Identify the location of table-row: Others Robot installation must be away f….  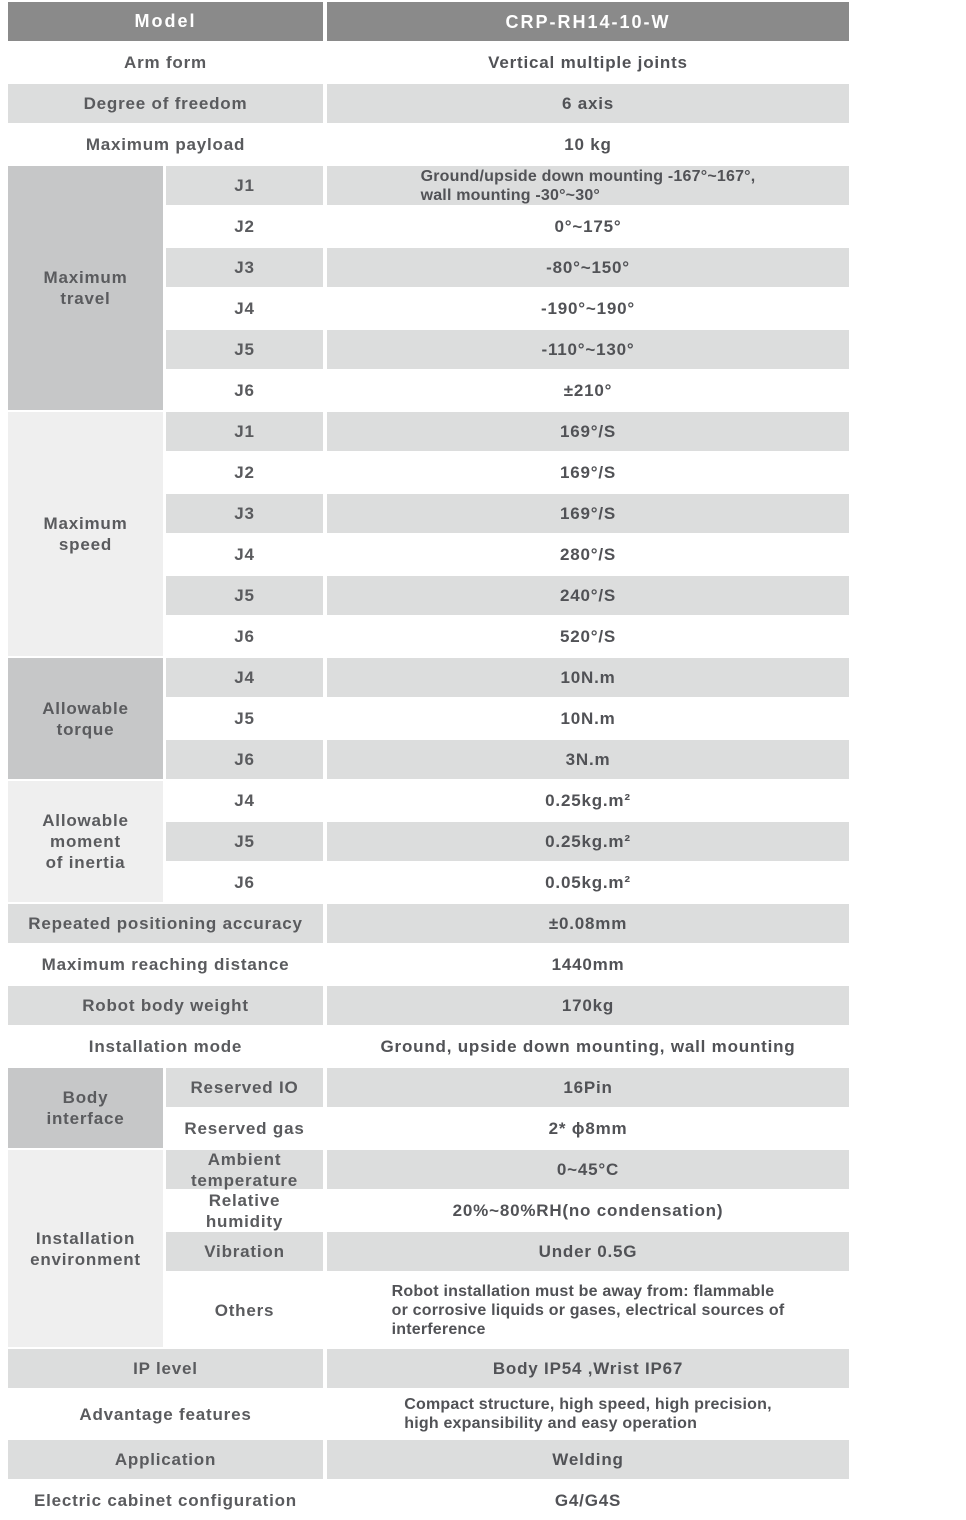
(507, 1310).